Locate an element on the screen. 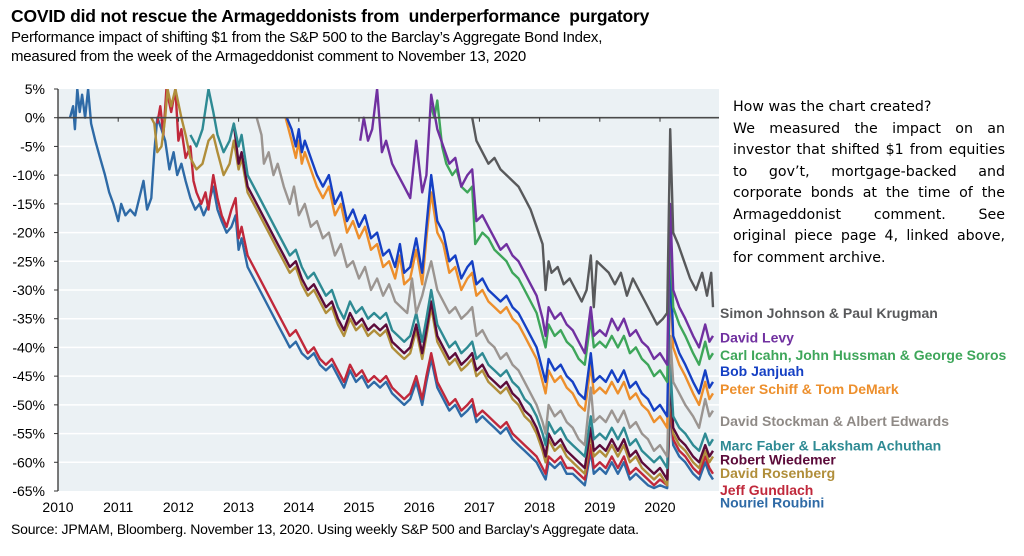  y-tick-label: -65% is located at coordinates (28, 491).